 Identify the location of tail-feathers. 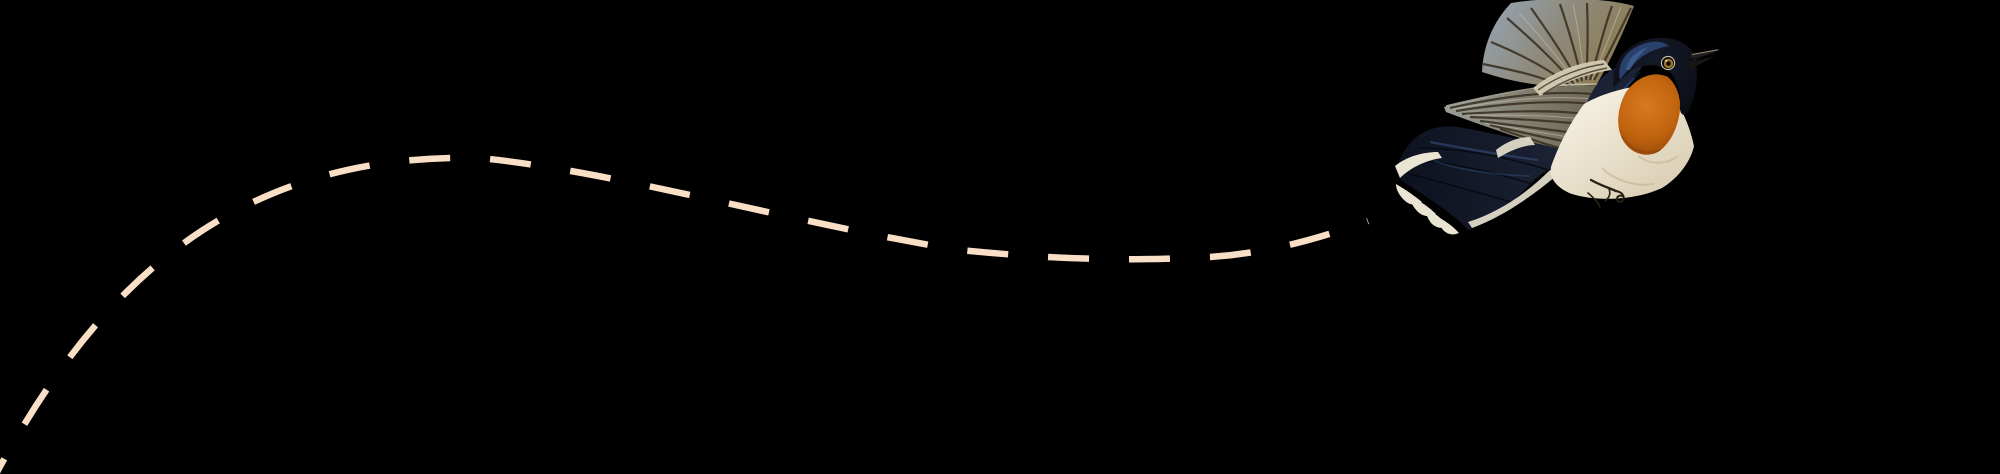
(1492, 178).